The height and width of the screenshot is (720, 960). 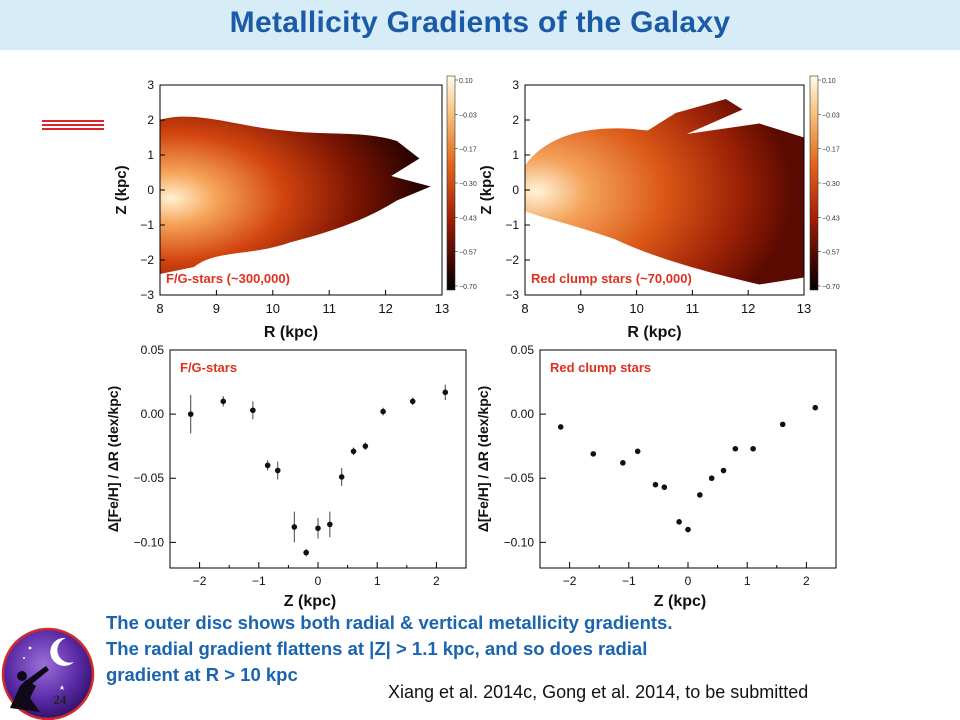 I want to click on x-tick-label: −2, so click(x=200, y=581).